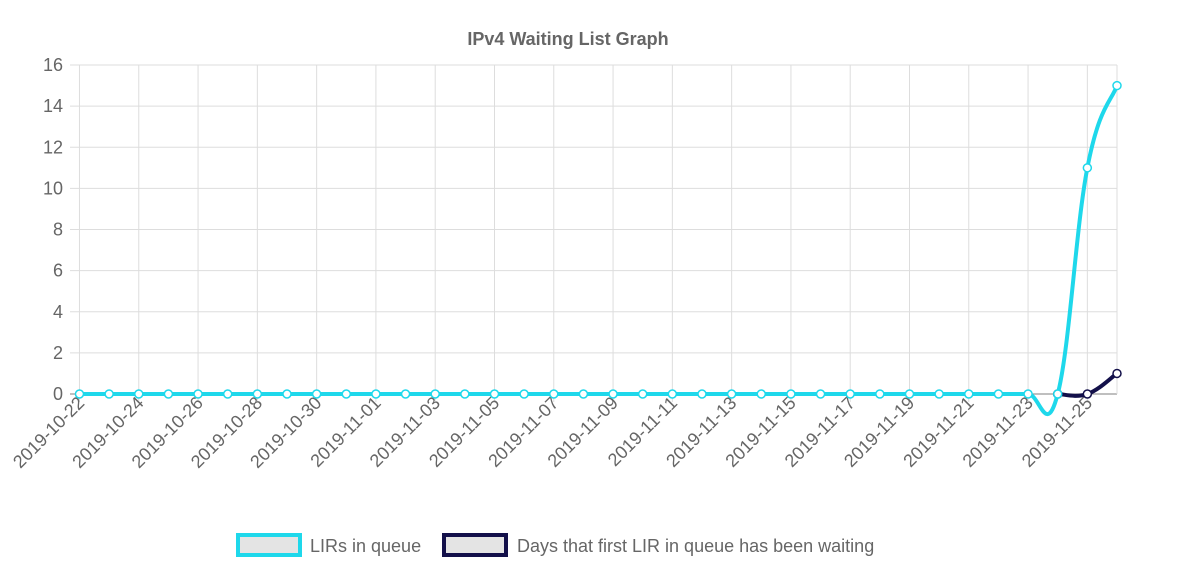  I want to click on legend-item: LIRs in queue, so click(328, 545).